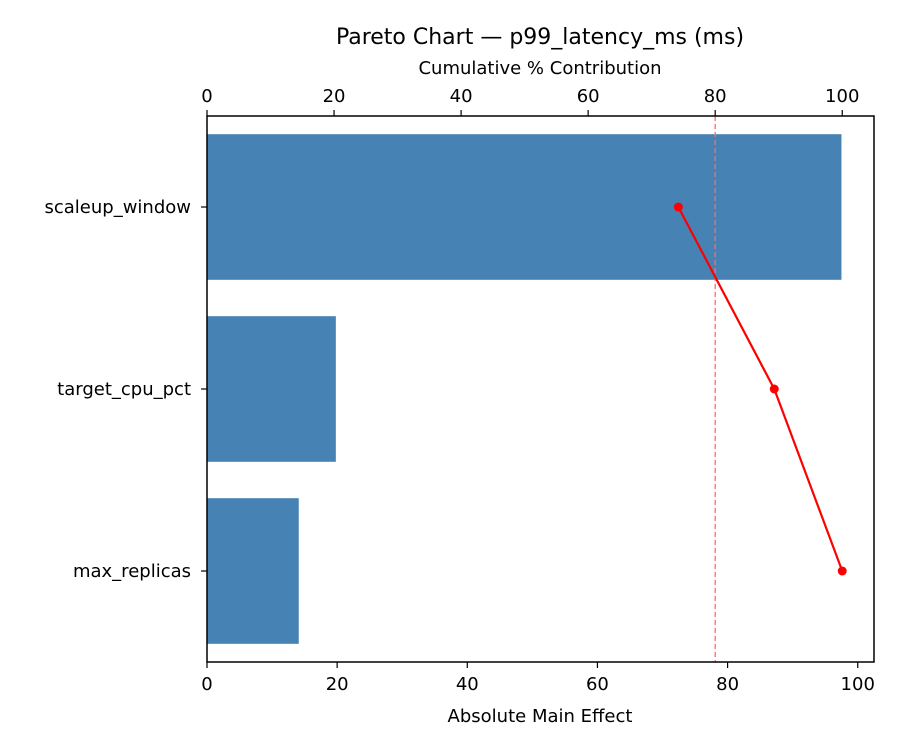 This screenshot has height=750, width=900. What do you see at coordinates (524, 207) in the screenshot?
I see `bar-scaleup_window` at bounding box center [524, 207].